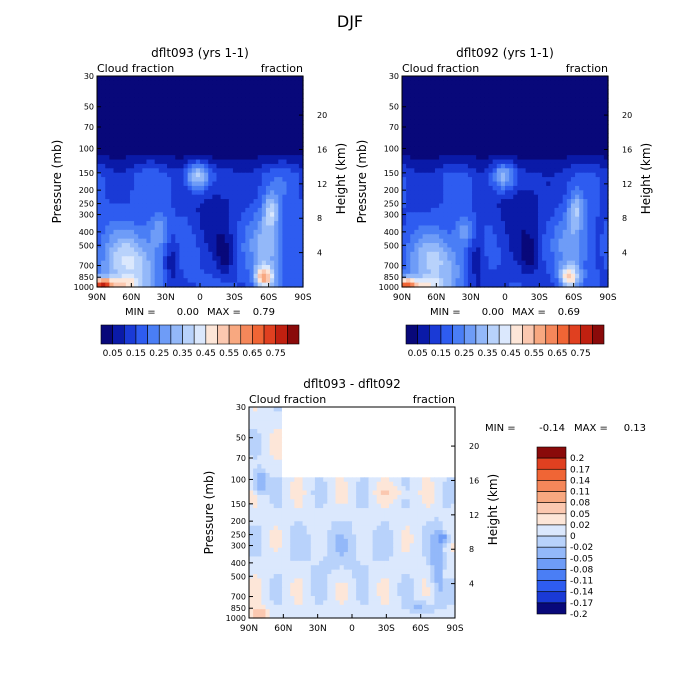 Image resolution: width=700 pixels, height=700 pixels. What do you see at coordinates (97, 298) in the screenshot?
I see `x-tick-label: 90N` at bounding box center [97, 298].